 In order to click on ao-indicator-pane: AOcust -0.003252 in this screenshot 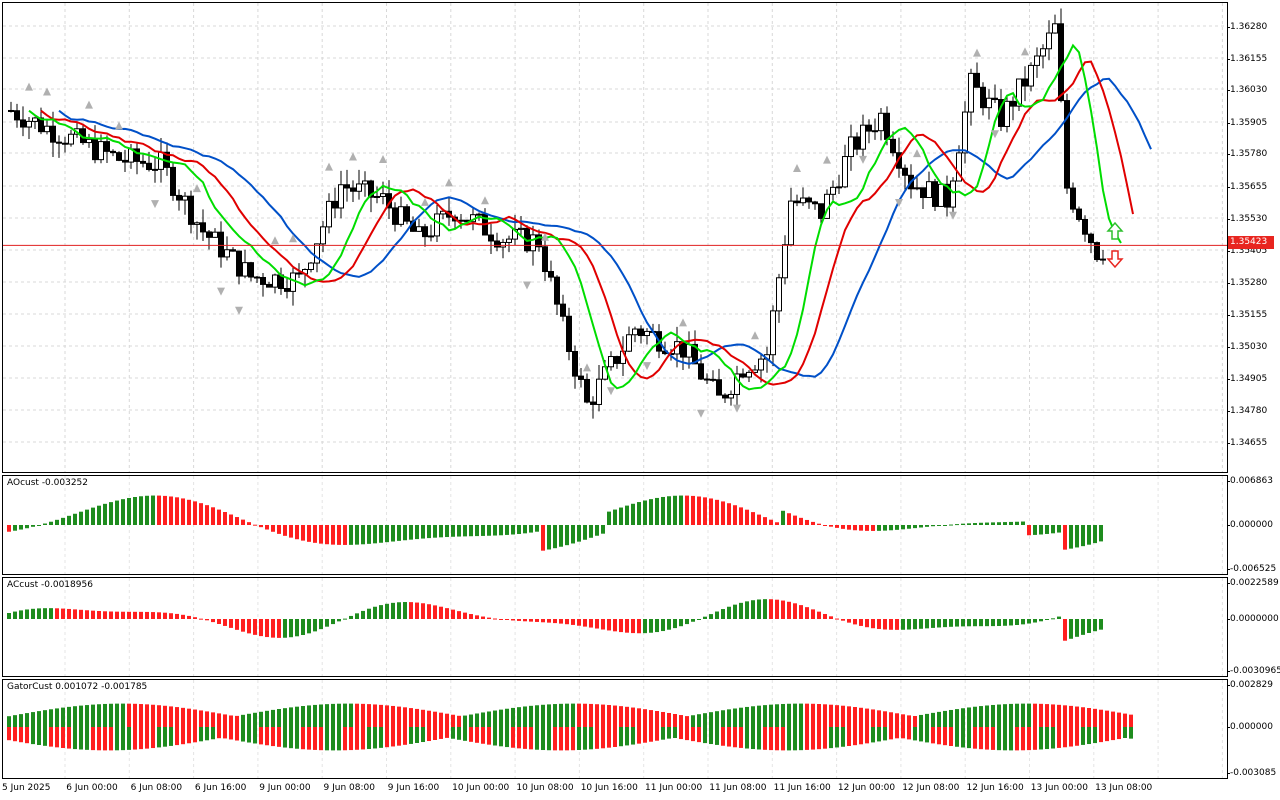, I will do `click(615, 525)`.